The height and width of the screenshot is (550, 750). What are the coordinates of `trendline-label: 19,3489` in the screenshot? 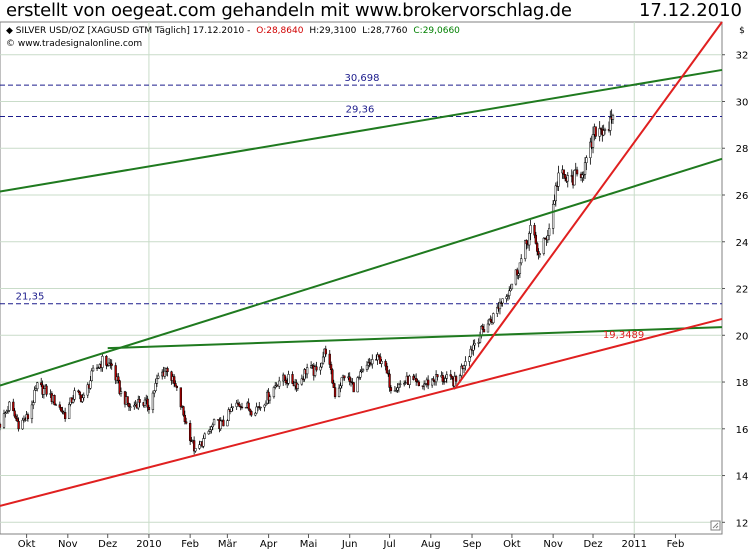 It's located at (623, 335).